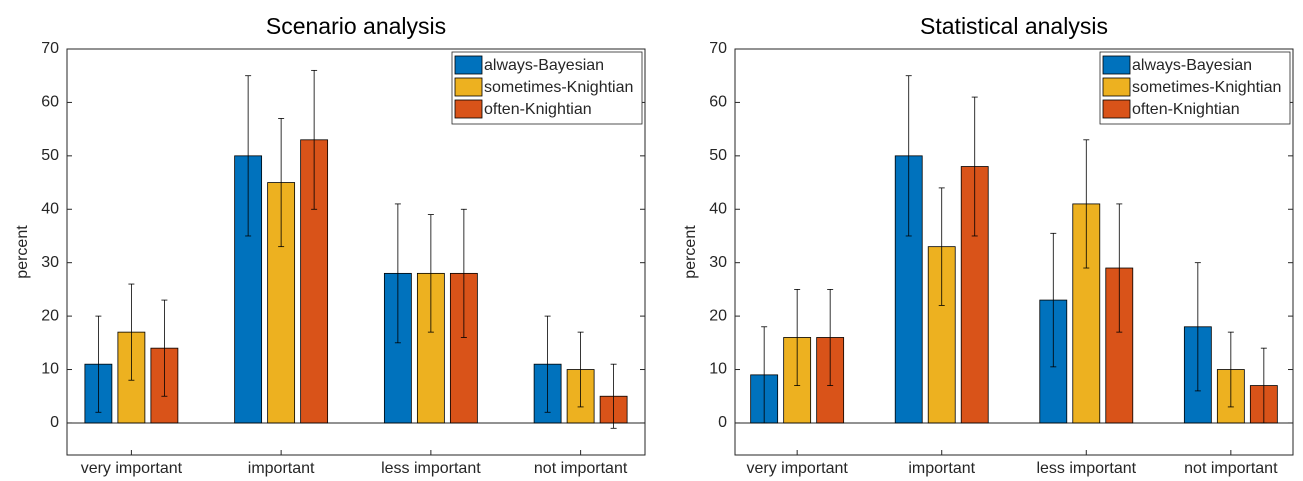 Image resolution: width=1303 pixels, height=481 pixels. Describe the element at coordinates (1014, 26) in the screenshot. I see `chart-title: Statistical analysis` at that location.